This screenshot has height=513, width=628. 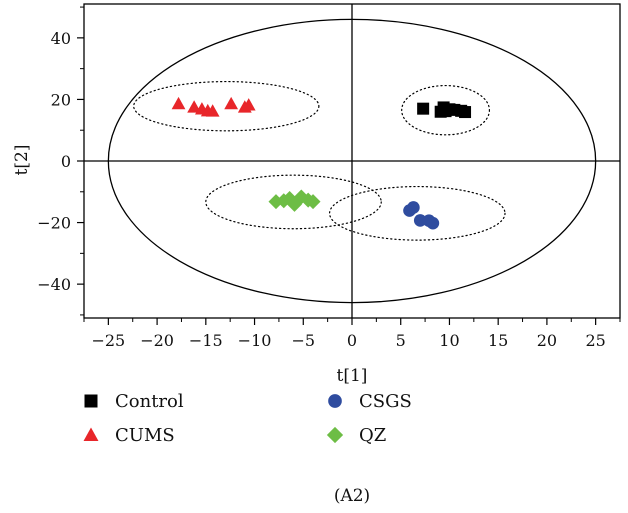 What do you see at coordinates (335, 401) in the screenshot?
I see `legend-csgs-marker` at bounding box center [335, 401].